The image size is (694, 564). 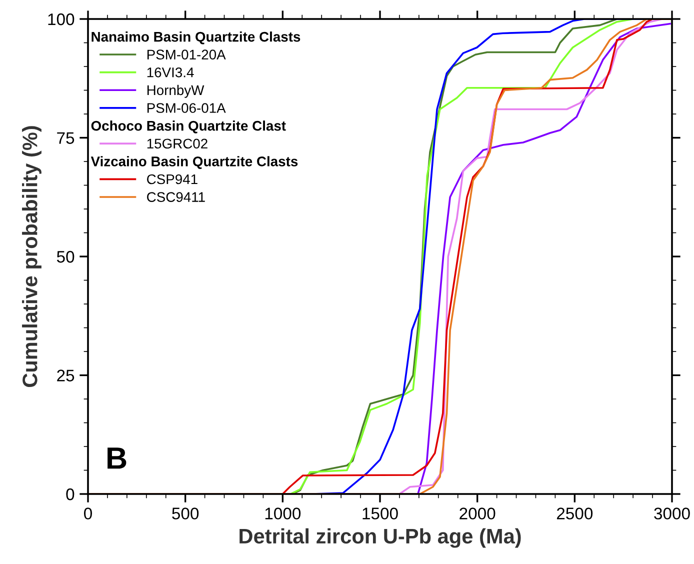 What do you see at coordinates (188, 127) in the screenshot?
I see `annotation: Ochoco Basin Quartzite Clast` at bounding box center [188, 127].